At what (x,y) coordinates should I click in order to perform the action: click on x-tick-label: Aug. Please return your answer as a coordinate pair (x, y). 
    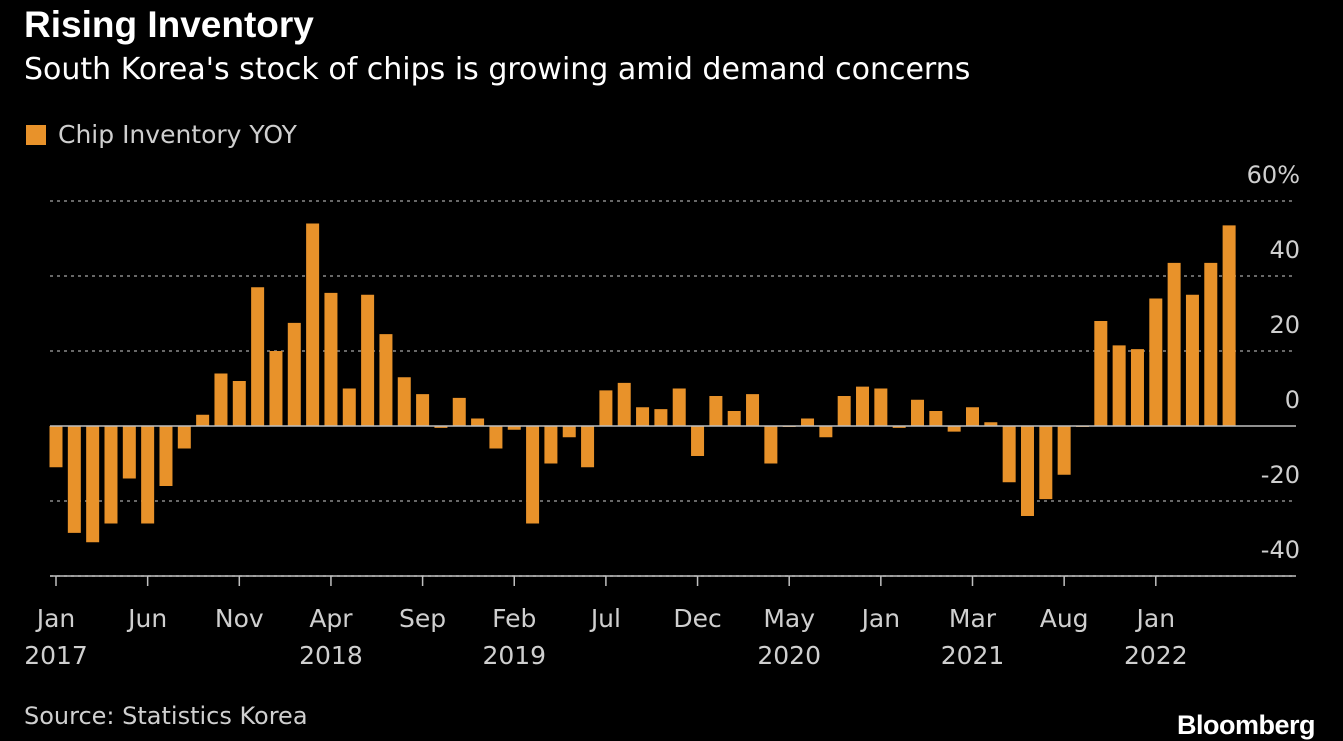
    Looking at the image, I should click on (1064, 618).